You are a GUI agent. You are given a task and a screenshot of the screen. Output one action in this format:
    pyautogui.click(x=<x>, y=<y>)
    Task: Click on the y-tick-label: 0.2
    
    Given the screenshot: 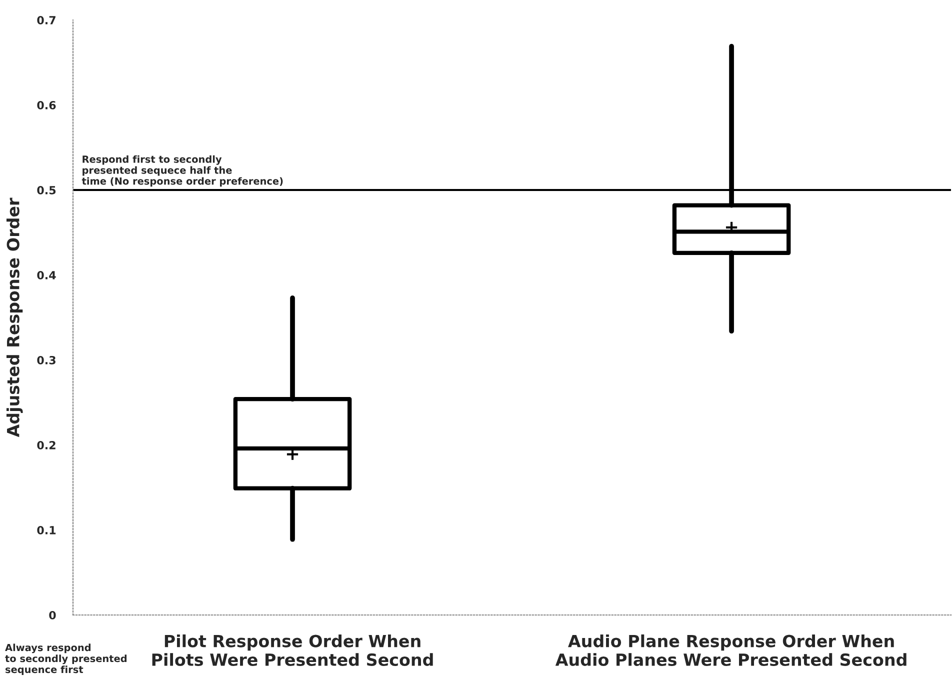 What is the action you would take?
    pyautogui.click(x=46, y=445)
    